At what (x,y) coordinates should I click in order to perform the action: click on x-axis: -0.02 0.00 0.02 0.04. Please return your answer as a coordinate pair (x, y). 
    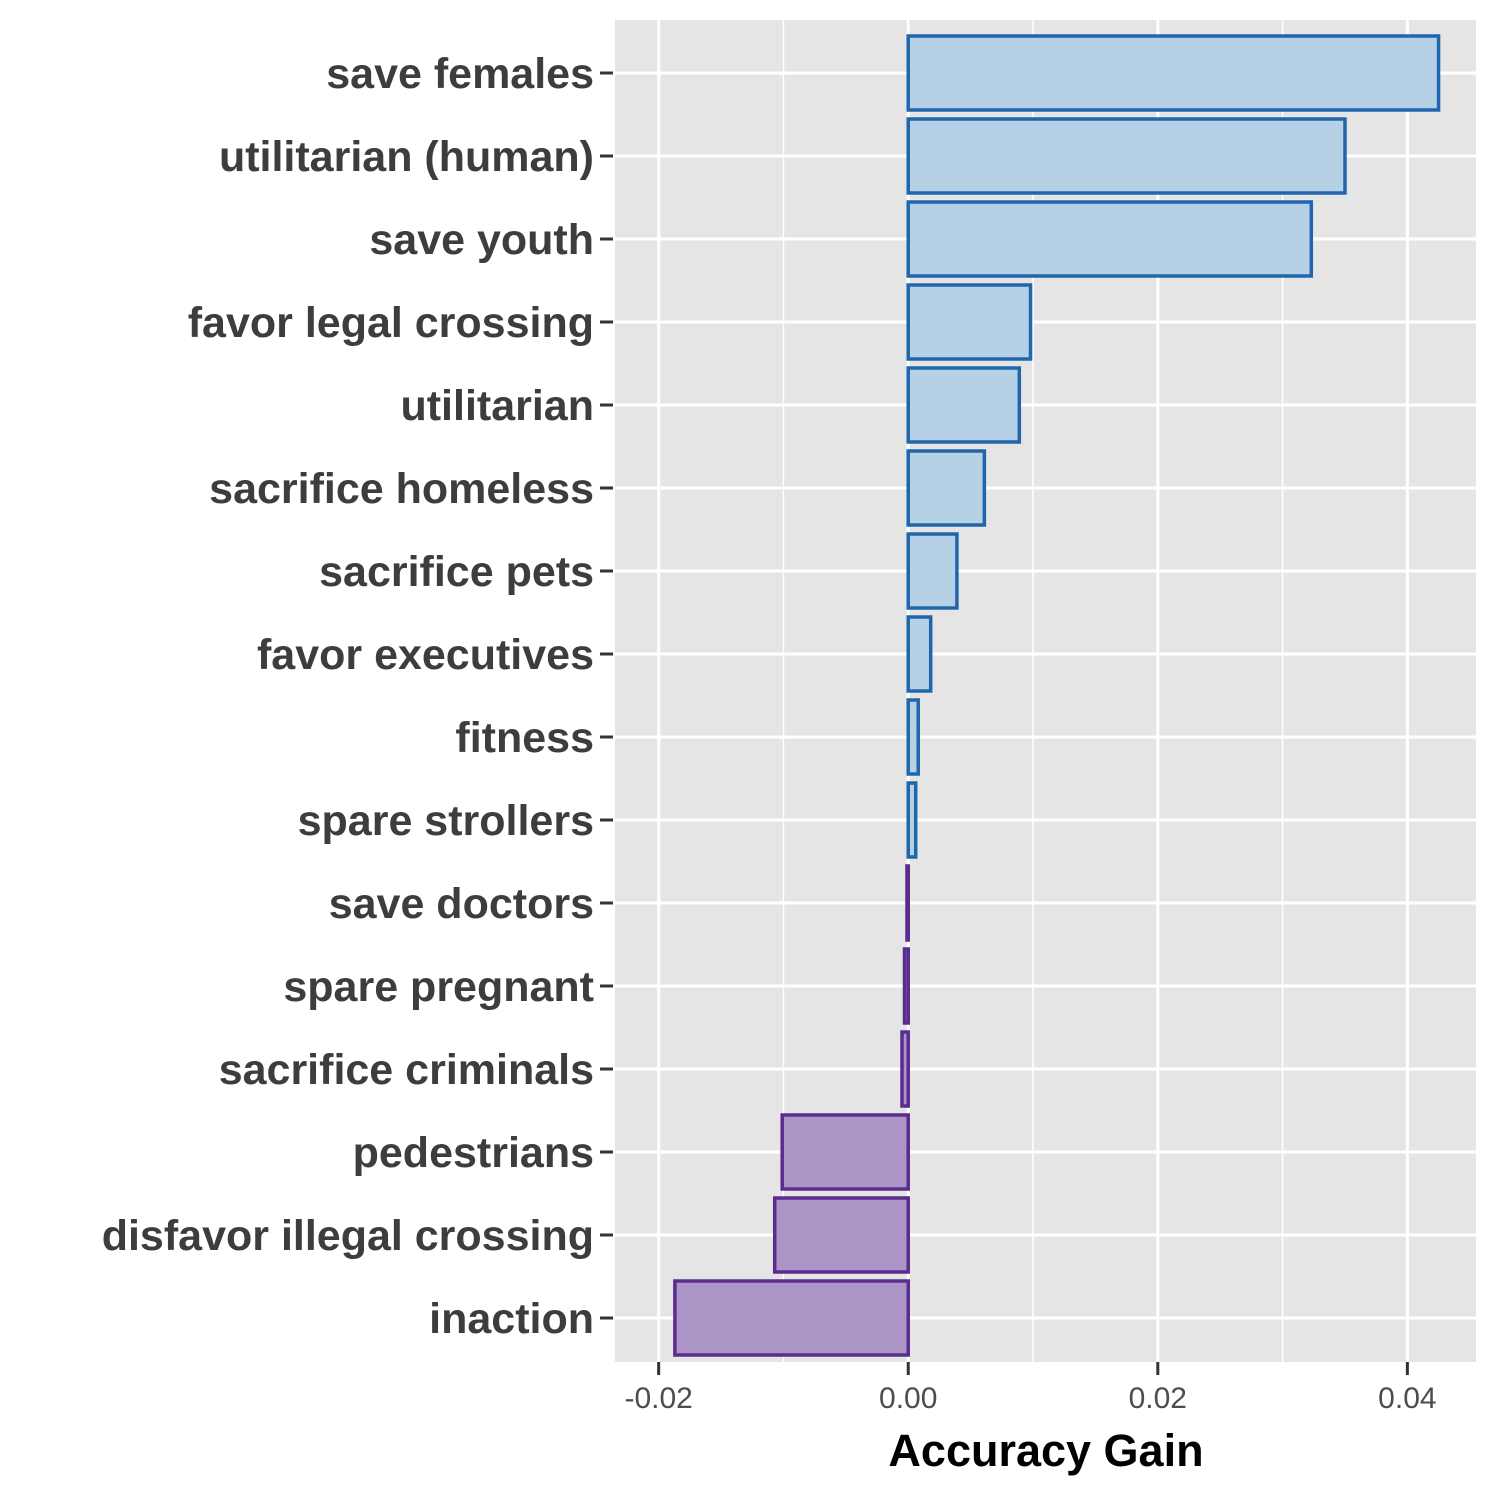
    Looking at the image, I should click on (1030, 1388).